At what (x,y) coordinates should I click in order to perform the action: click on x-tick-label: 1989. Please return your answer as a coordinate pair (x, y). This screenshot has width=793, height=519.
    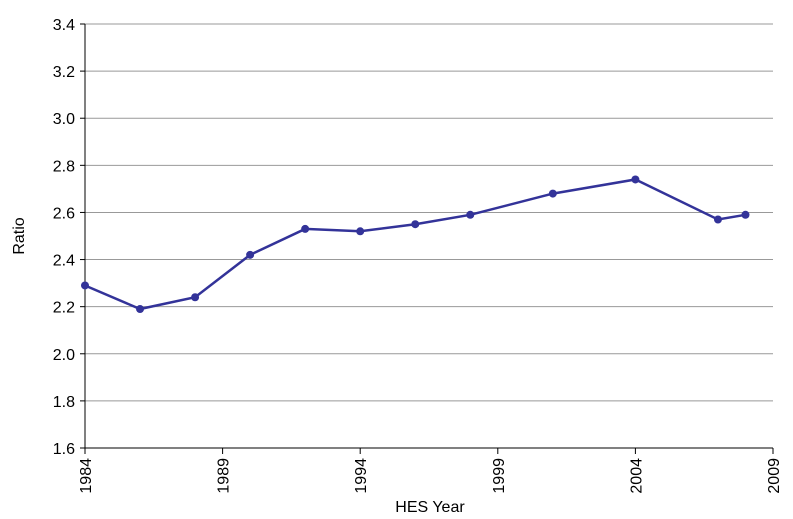
    Looking at the image, I should click on (224, 476).